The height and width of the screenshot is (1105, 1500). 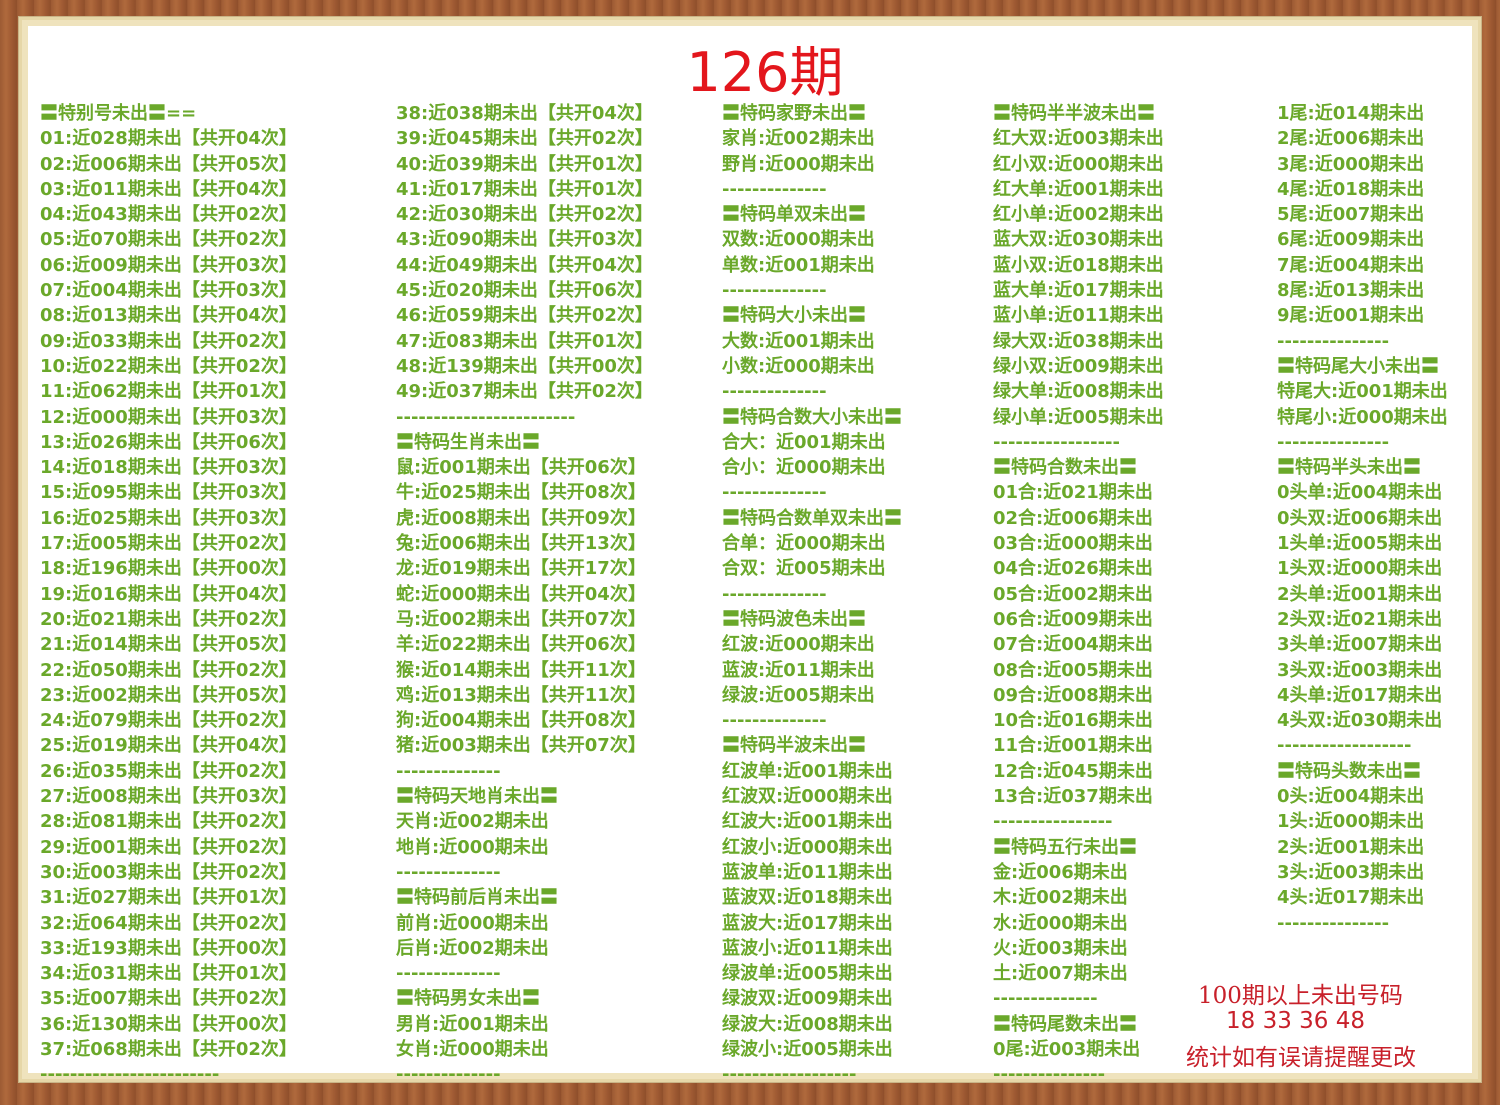 I want to click on list-item: 猪:近003期未出【共开07次】, so click(x=521, y=746).